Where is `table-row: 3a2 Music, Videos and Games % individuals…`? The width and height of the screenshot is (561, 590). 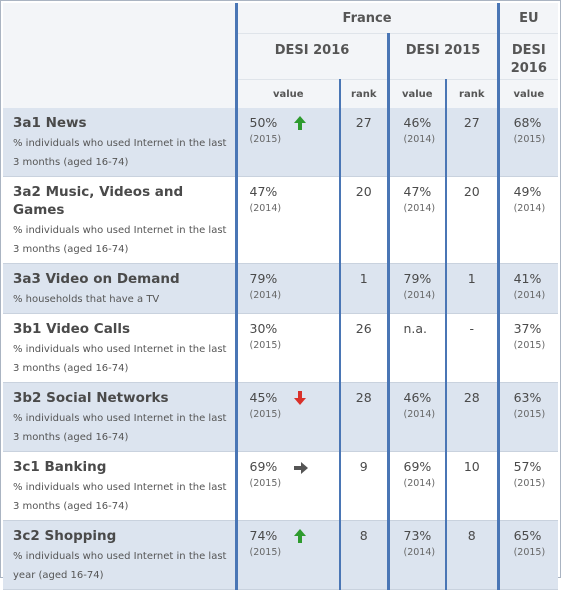 table-row: 3a2 Music, Videos and Games % individuals… is located at coordinates (281, 220).